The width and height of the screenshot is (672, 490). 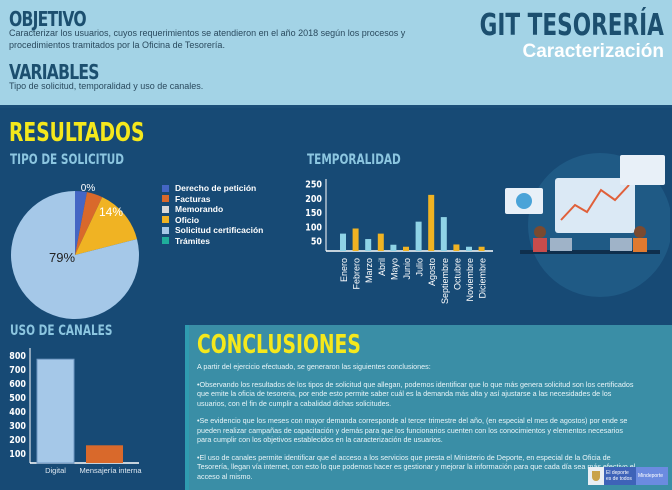 I want to click on logo-text: El deporte es de todos, so click(x=620, y=476).